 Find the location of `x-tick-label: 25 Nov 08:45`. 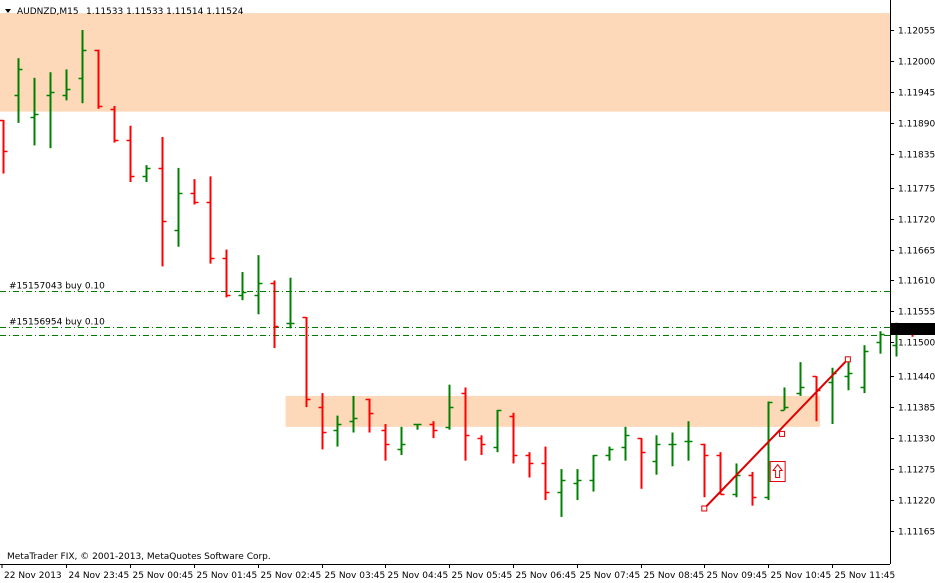

x-tick-label: 25 Nov 08:45 is located at coordinates (674, 576).